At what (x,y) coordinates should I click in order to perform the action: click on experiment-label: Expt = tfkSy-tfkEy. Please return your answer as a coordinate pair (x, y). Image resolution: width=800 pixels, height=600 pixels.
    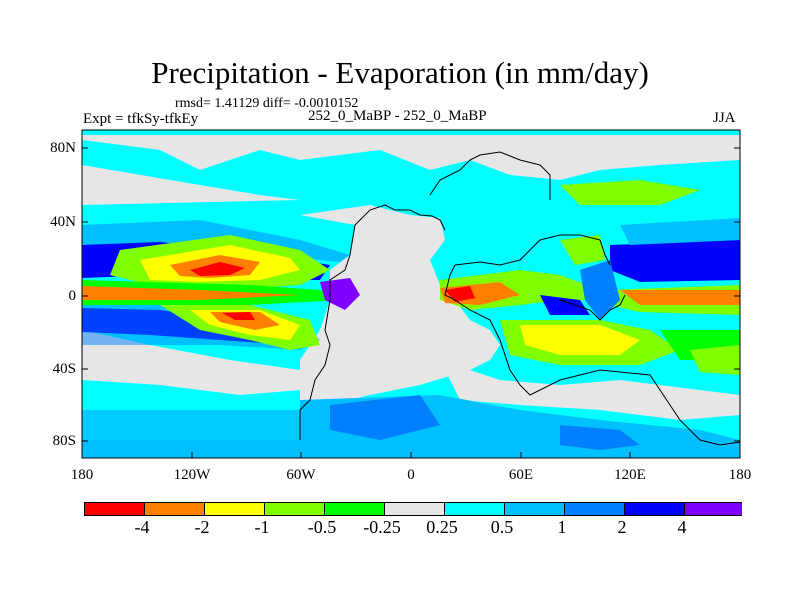
    Looking at the image, I should click on (141, 119).